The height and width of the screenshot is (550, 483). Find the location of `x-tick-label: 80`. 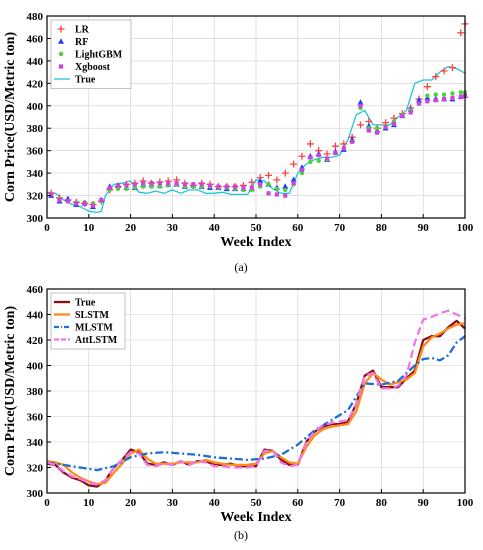

x-tick-label: 80 is located at coordinates (382, 228).